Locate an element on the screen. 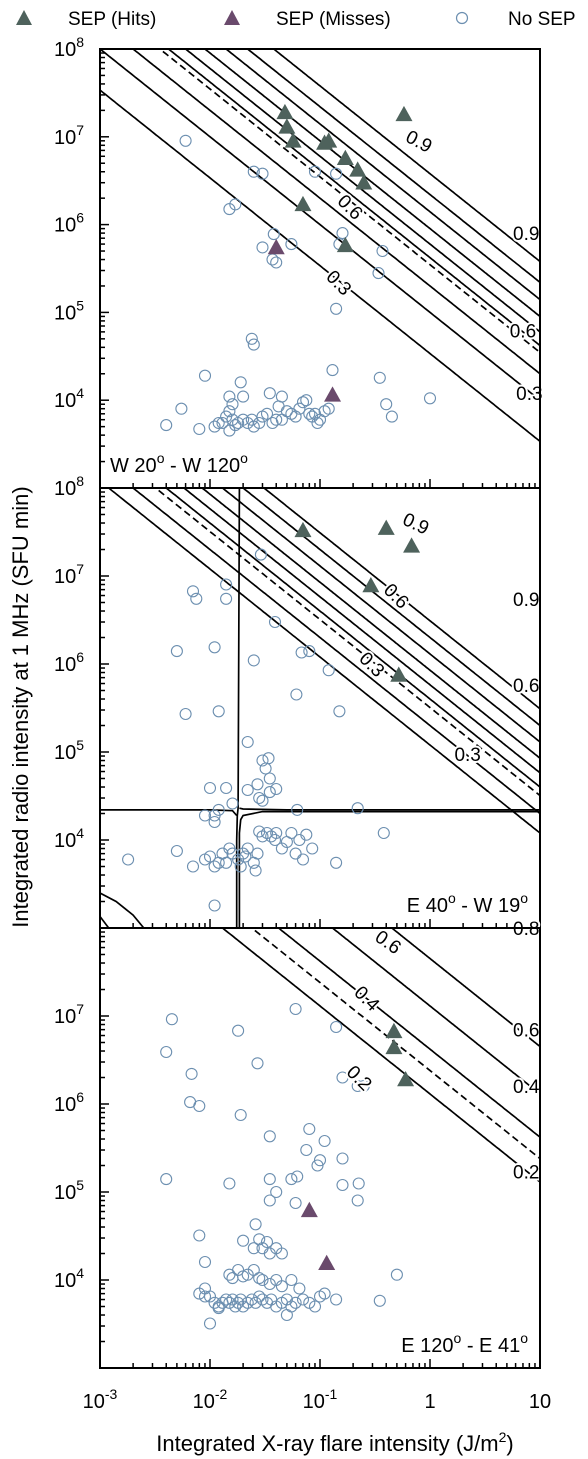 The height and width of the screenshot is (1459, 588). x-tick-label-exp: -2 is located at coordinates (221, 1394).